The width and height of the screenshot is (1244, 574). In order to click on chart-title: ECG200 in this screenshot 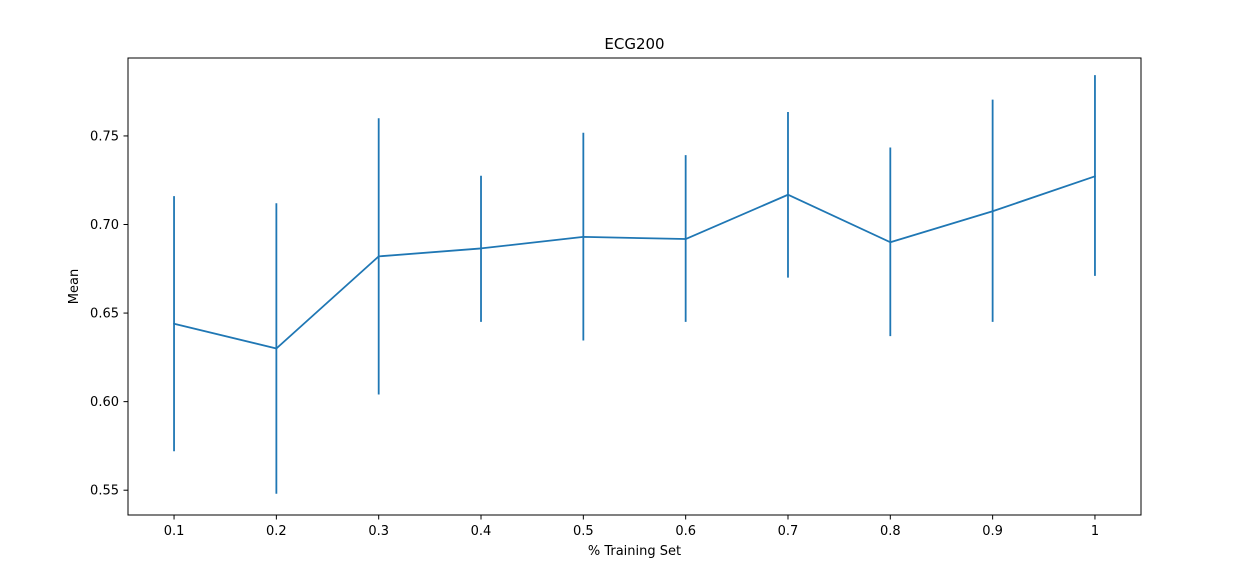, I will do `click(634, 44)`.